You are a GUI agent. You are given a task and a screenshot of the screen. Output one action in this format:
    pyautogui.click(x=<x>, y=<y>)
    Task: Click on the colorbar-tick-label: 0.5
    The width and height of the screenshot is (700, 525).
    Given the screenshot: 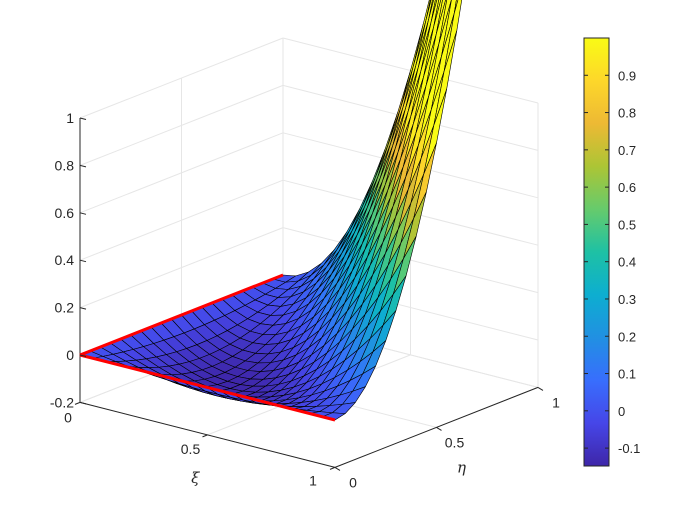 What is the action you would take?
    pyautogui.click(x=627, y=224)
    